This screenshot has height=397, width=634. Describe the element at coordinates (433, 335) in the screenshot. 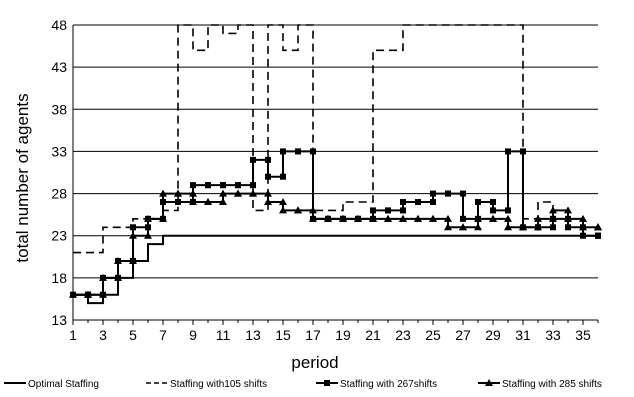

I see `x-tick-label: 25` at that location.